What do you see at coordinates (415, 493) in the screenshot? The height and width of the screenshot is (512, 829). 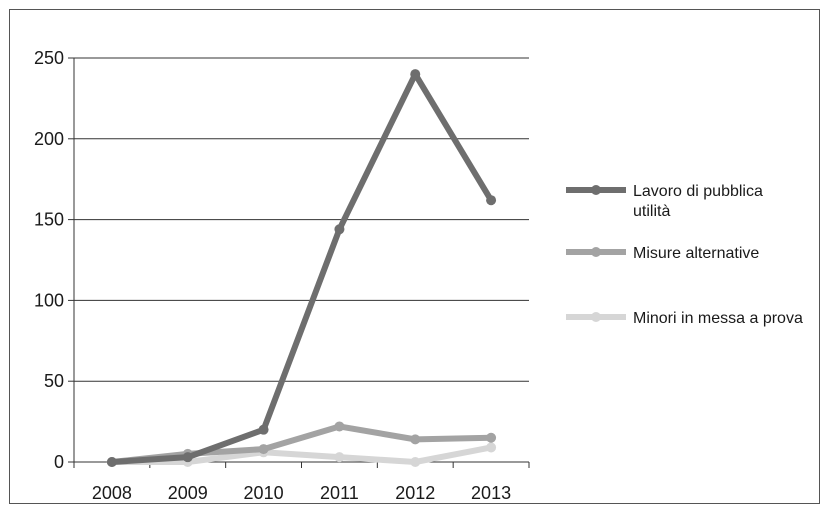 I see `x-tick-label: 2012` at bounding box center [415, 493].